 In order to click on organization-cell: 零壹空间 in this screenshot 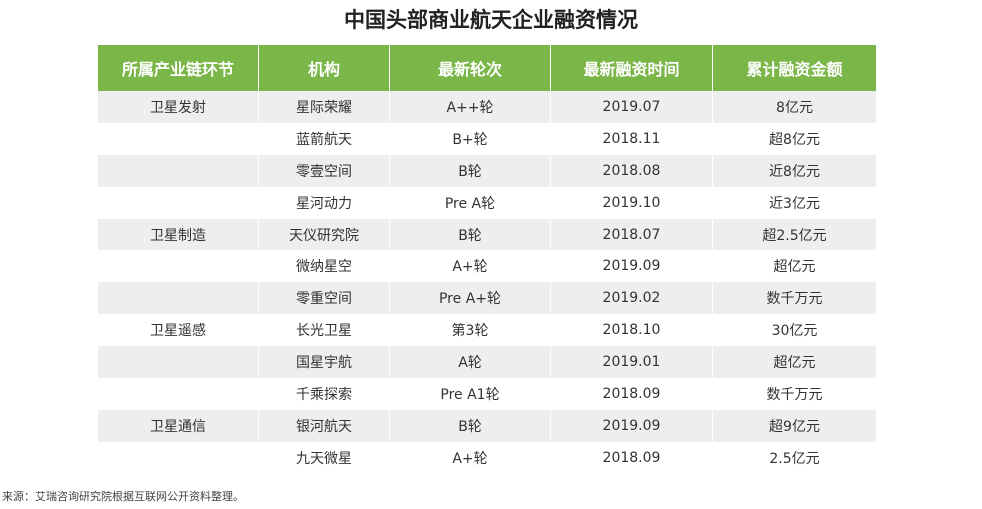, I will do `click(324, 170)`.